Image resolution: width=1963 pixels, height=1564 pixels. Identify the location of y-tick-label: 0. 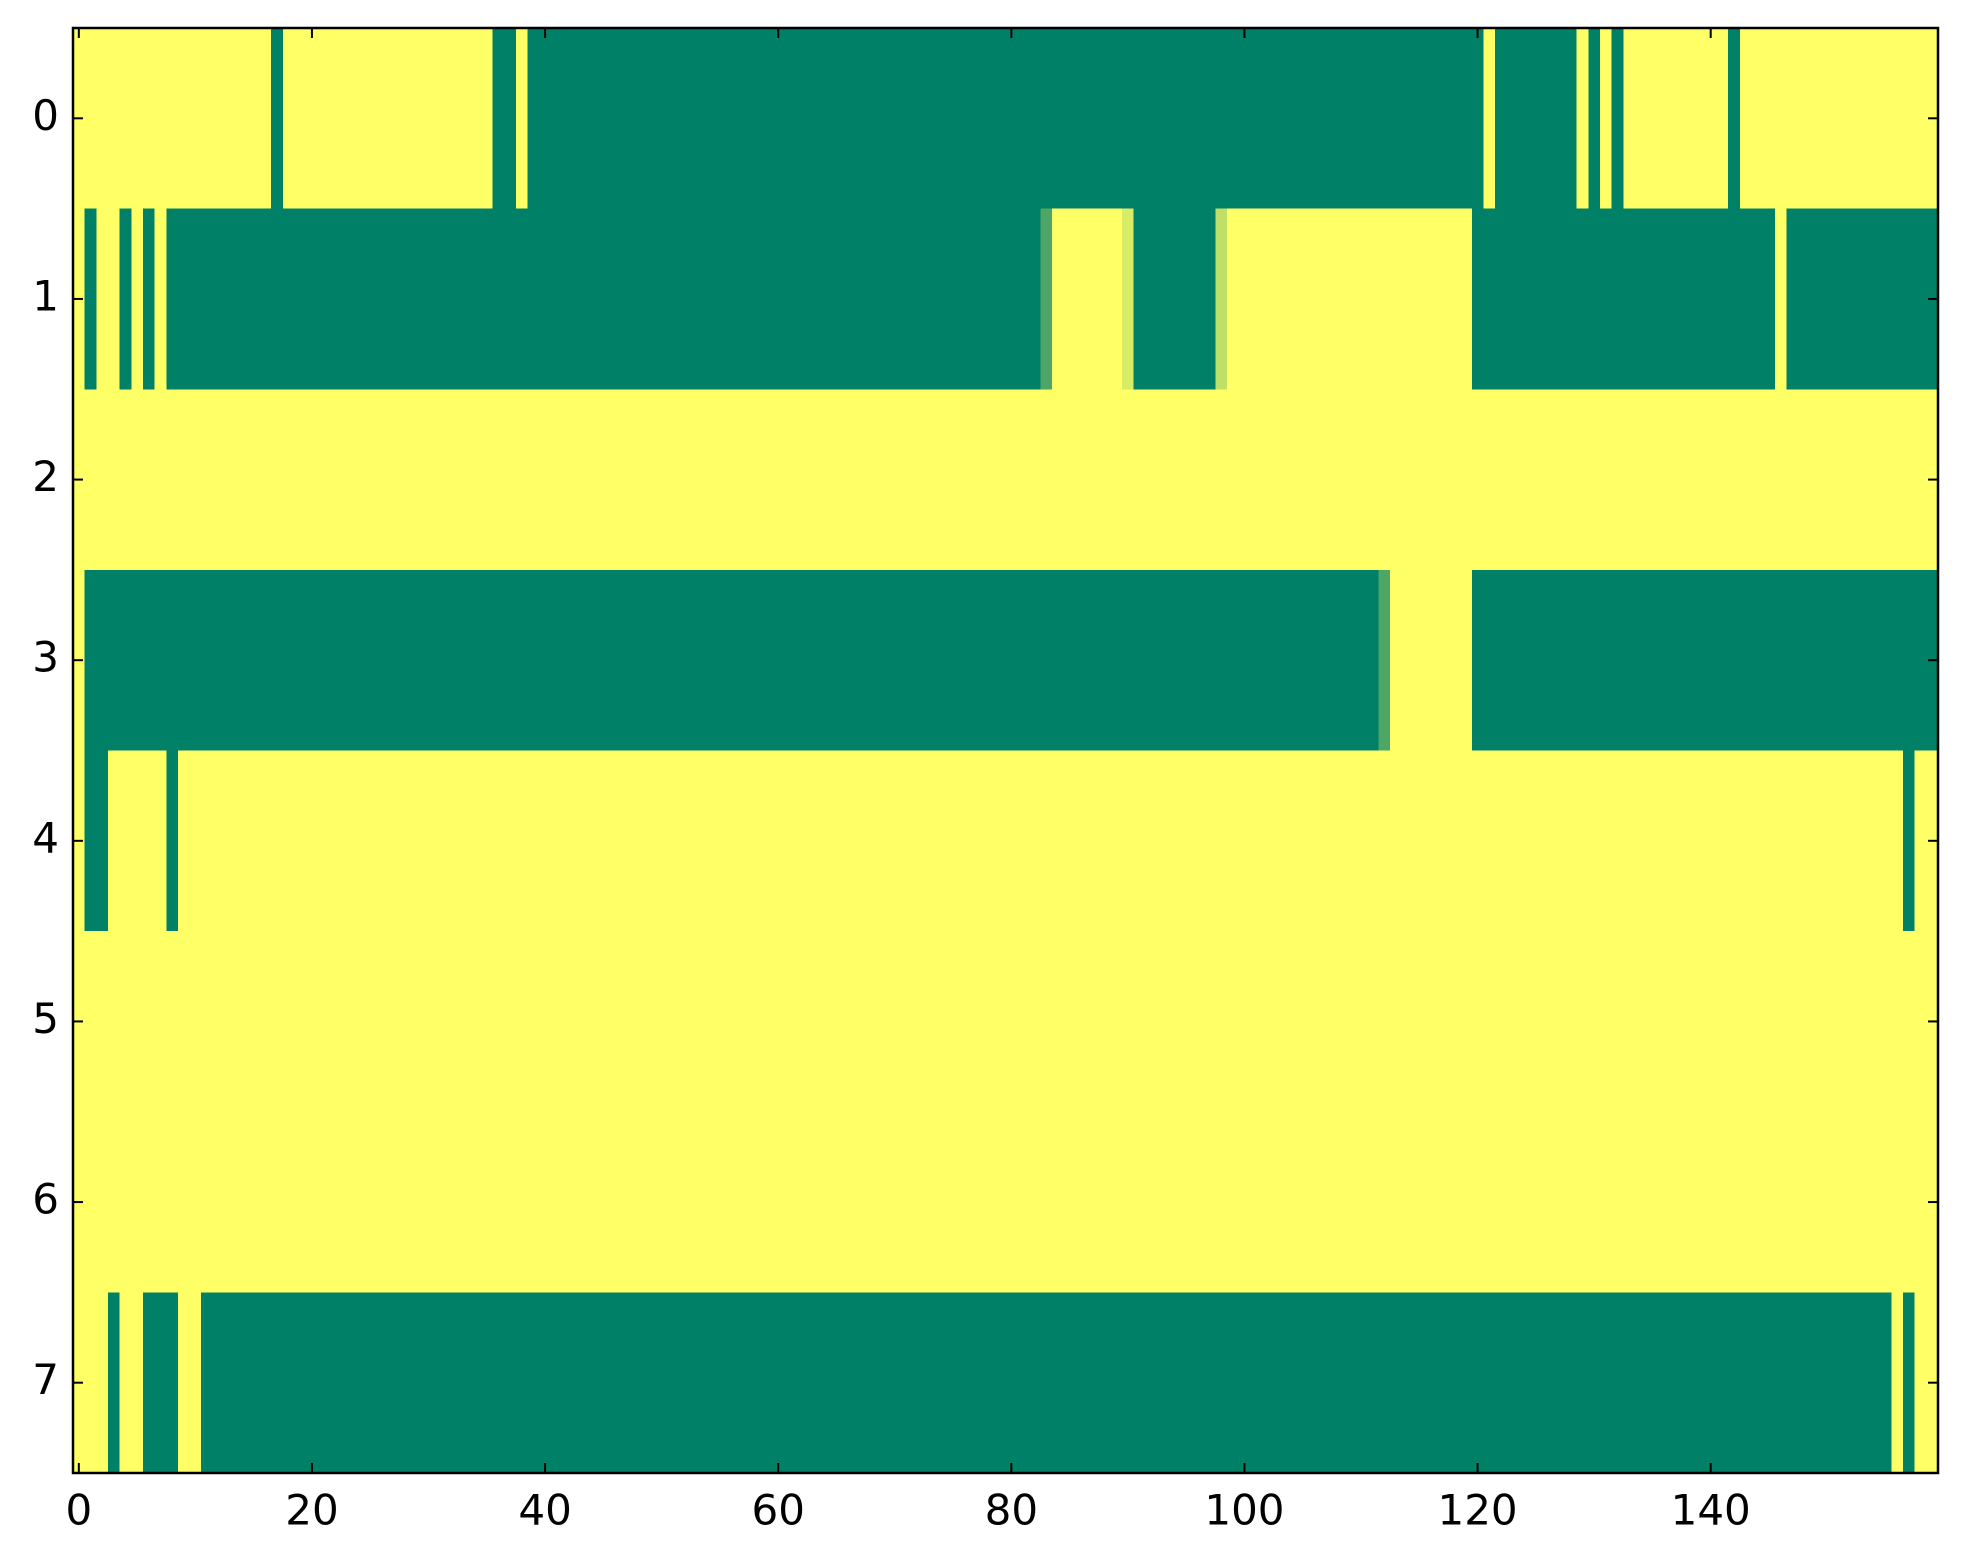
(45, 115).